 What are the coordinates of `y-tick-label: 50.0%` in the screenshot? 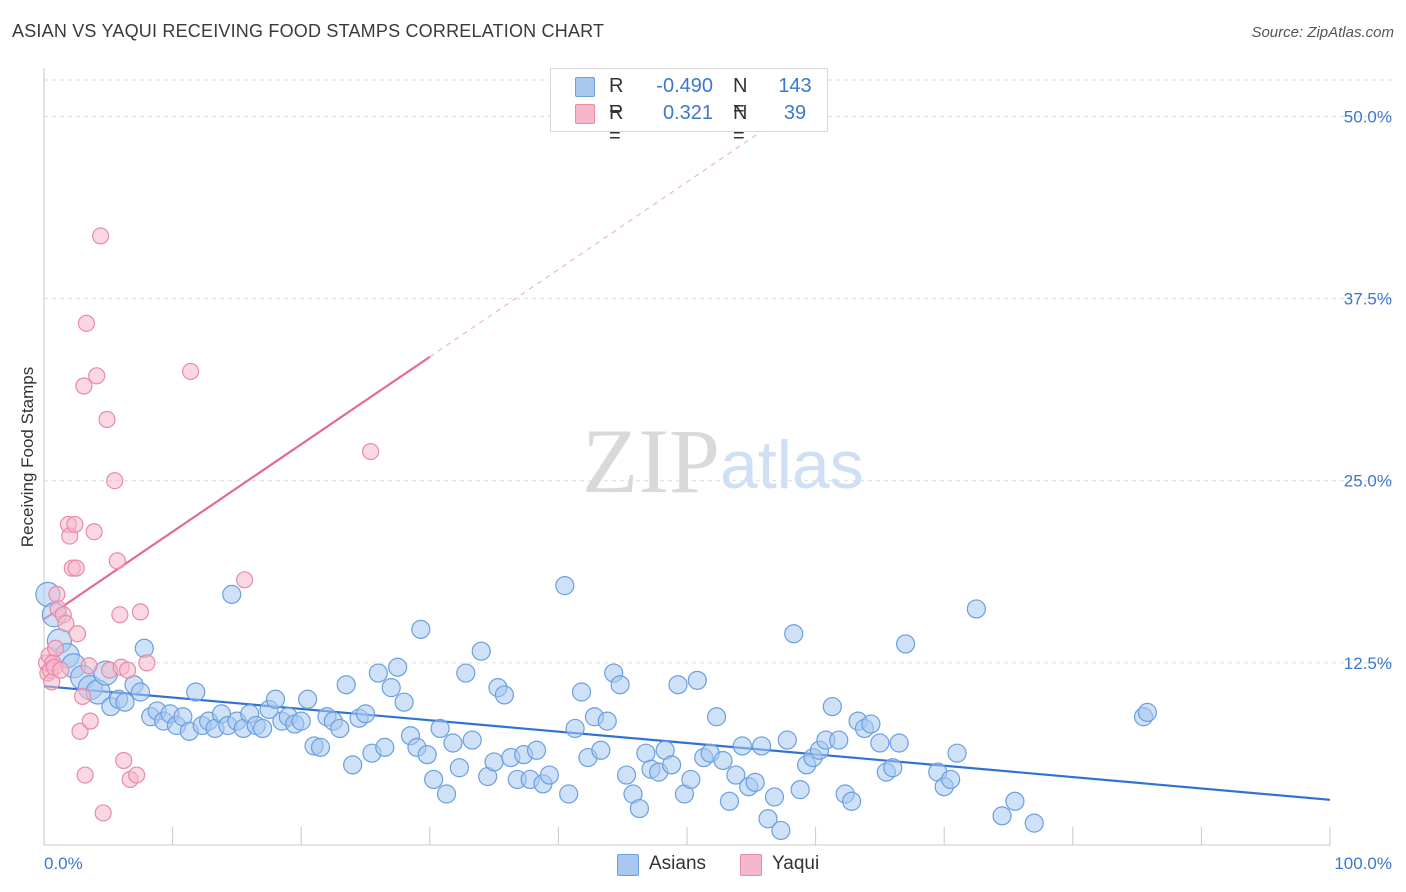 It's located at (1368, 116).